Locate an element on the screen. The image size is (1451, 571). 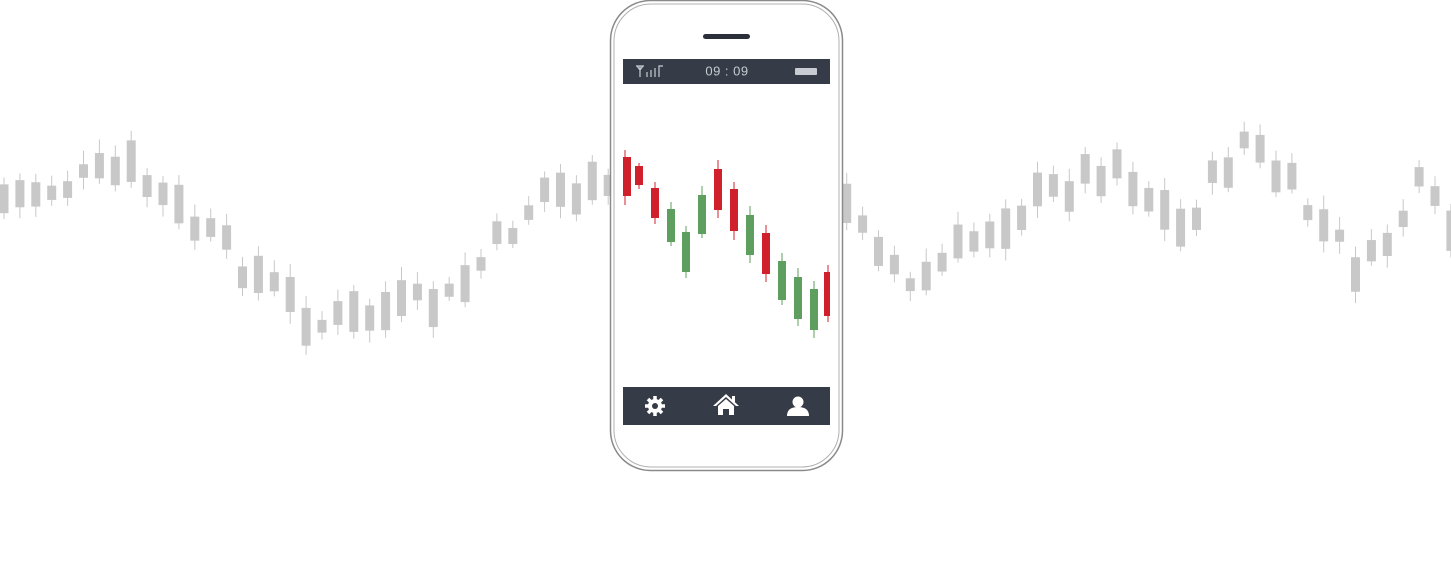
phone-inner-outline is located at coordinates (726, 235).